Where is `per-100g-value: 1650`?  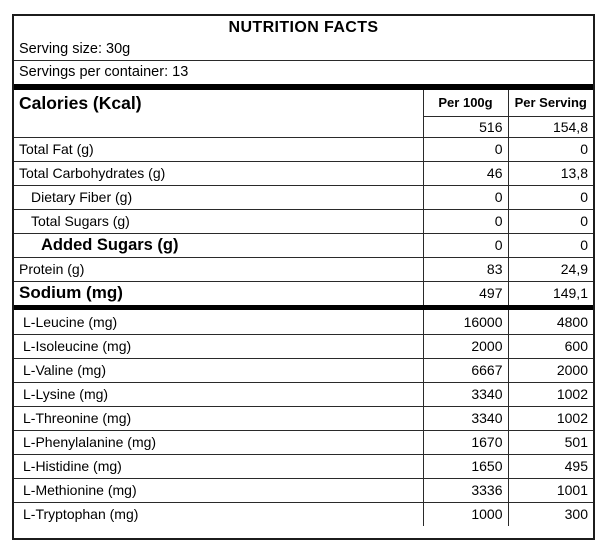 per-100g-value: 1650 is located at coordinates (465, 465).